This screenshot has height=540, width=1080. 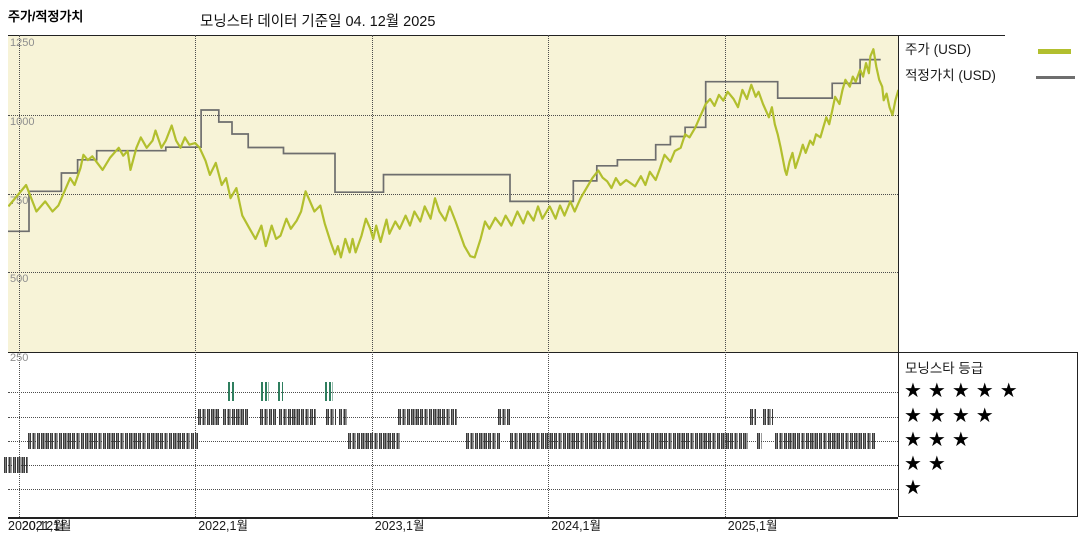 I want to click on fair-value-line-swatch, so click(x=1055, y=77).